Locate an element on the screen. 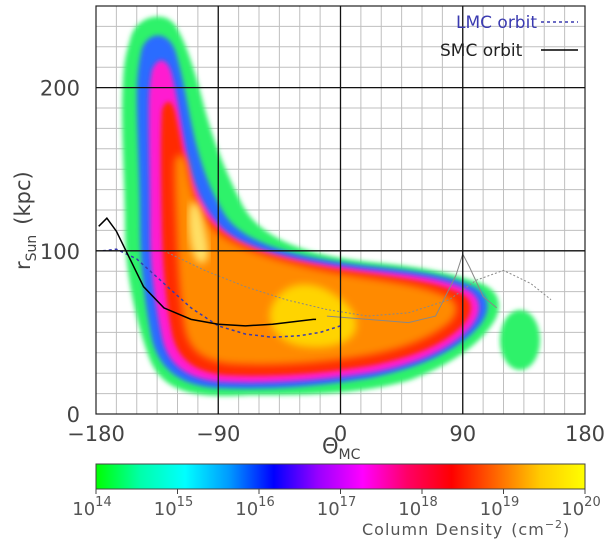 This screenshot has height=544, width=613. colorbar-tick-label: 1019 is located at coordinates (499, 507).